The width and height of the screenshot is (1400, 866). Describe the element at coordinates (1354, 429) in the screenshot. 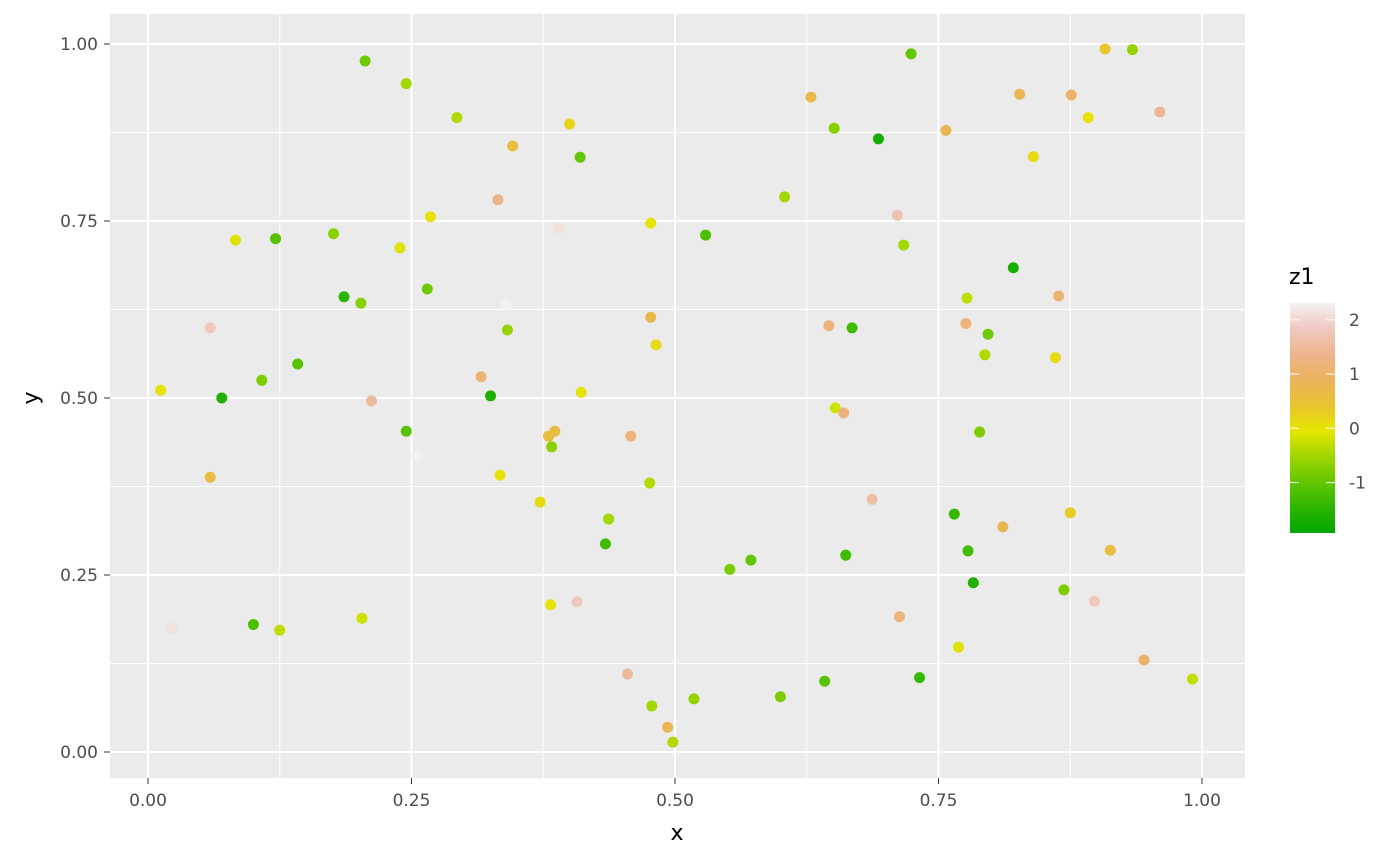

I see `legend-tick-label: 0` at that location.